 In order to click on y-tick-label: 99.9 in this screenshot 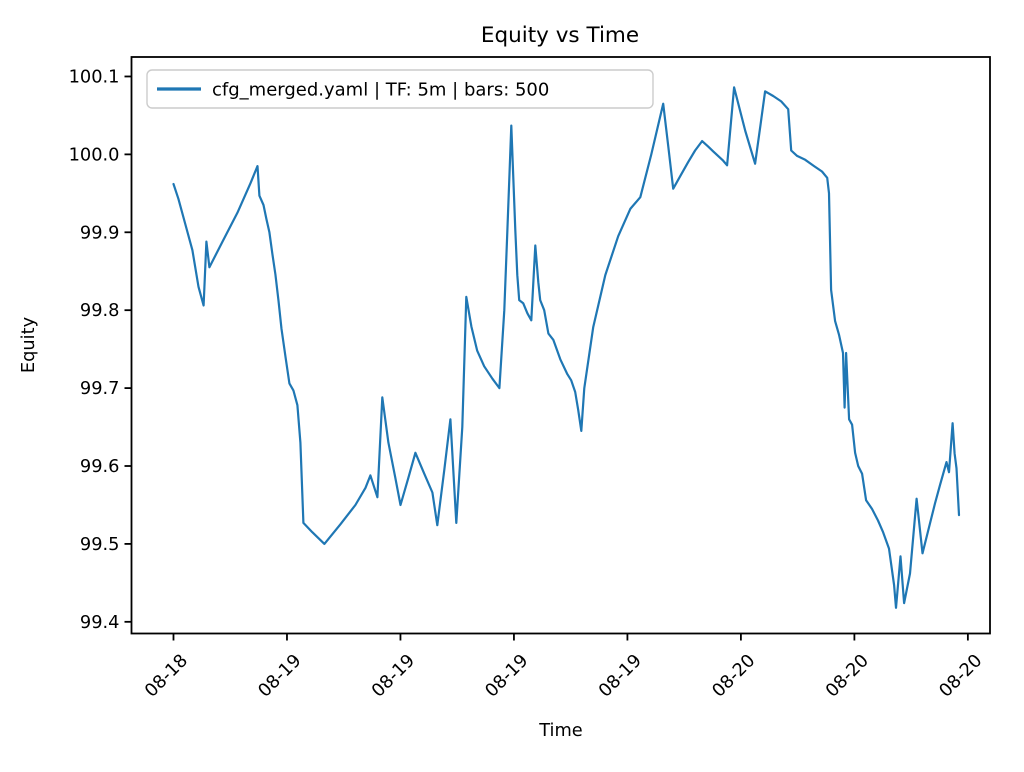, I will do `click(100, 232)`.